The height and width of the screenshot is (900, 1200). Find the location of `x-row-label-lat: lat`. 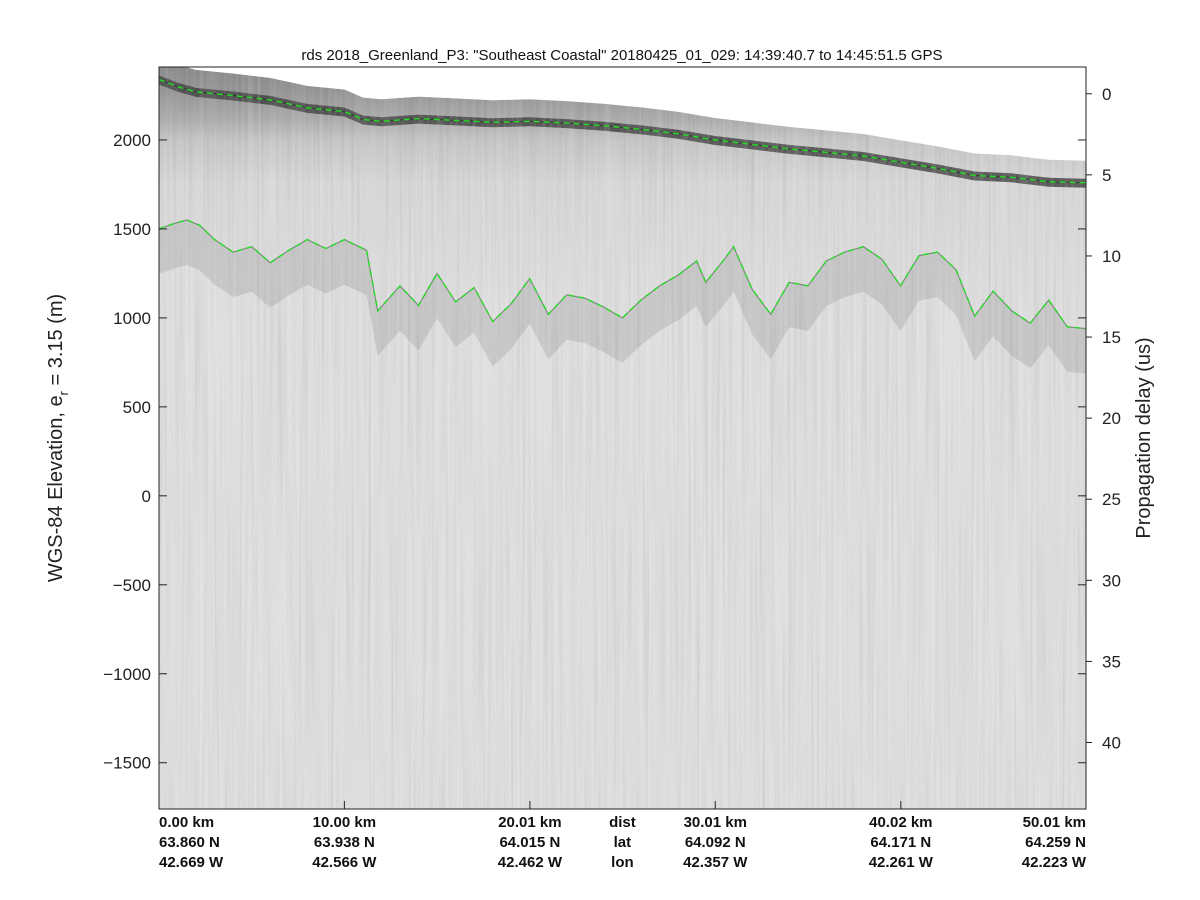

x-row-label-lat: lat is located at coordinates (623, 842).